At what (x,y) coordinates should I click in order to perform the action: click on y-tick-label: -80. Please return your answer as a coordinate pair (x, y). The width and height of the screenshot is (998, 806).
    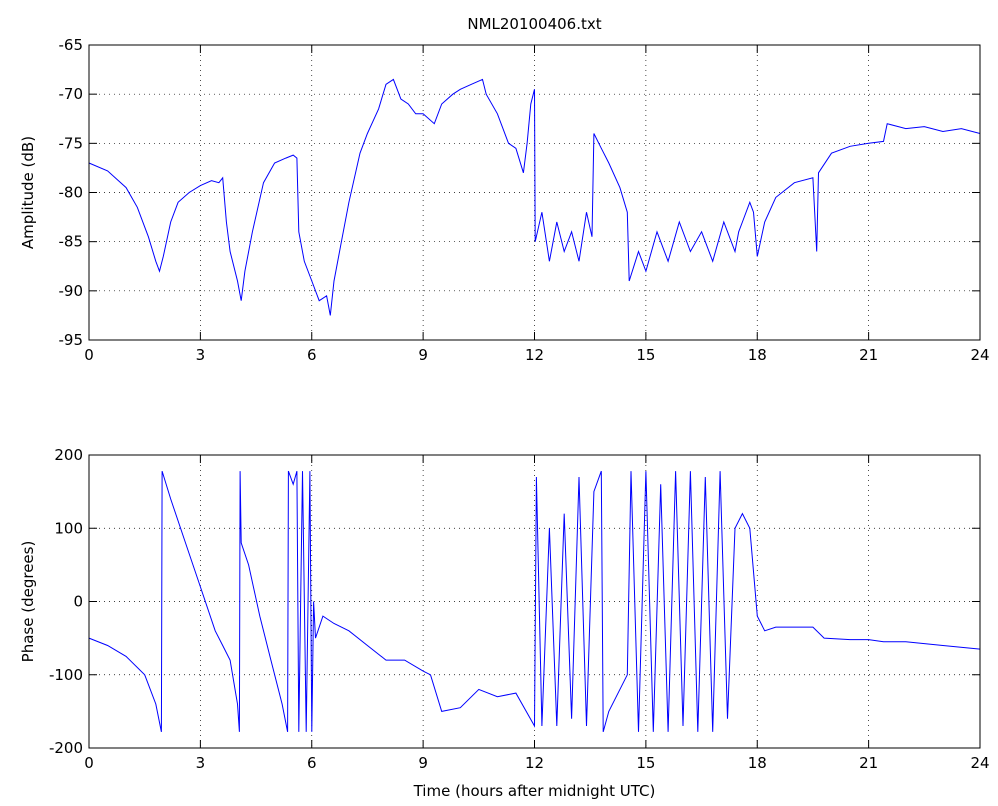
    Looking at the image, I should click on (71, 193).